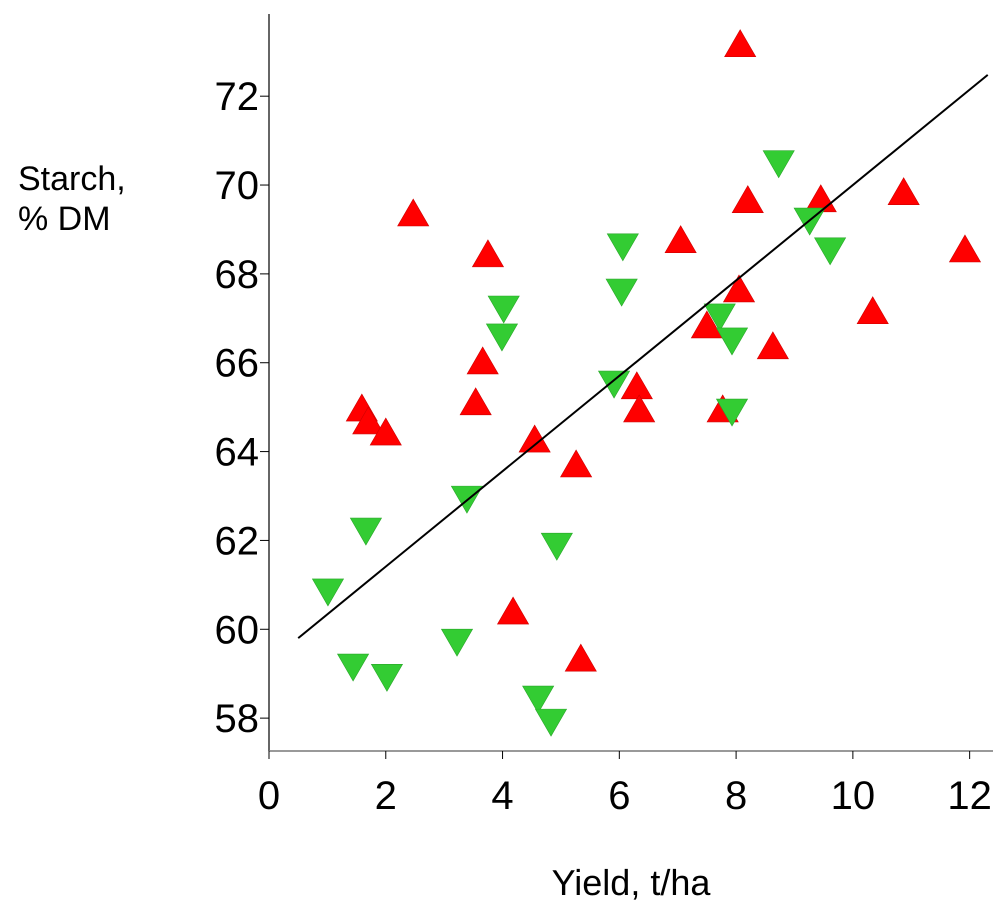 Image resolution: width=996 pixels, height=920 pixels. What do you see at coordinates (236, 452) in the screenshot?
I see `y-tick-label: 64` at bounding box center [236, 452].